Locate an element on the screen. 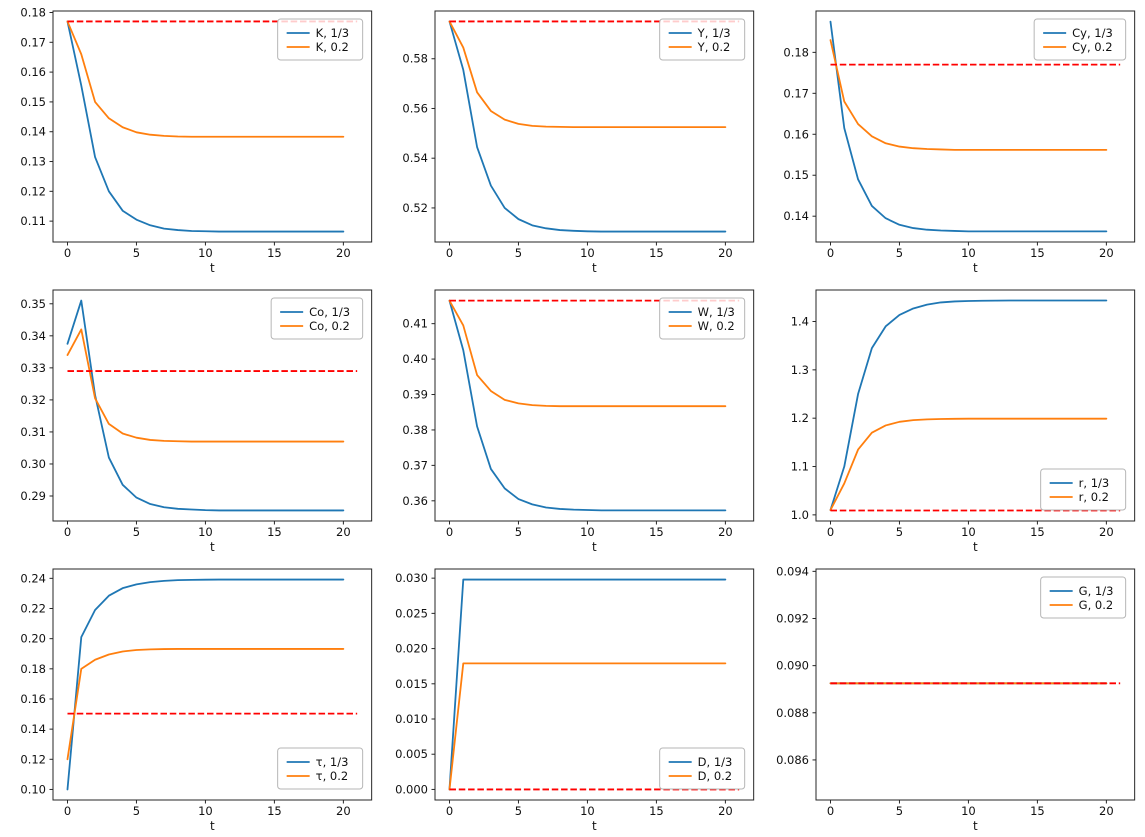  y-tick-label: 0.56 is located at coordinates (415, 108).